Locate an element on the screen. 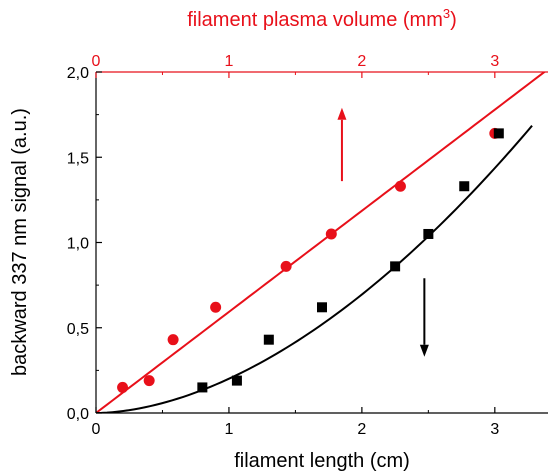  x2-axis-title: filament plasma volume (mm3) is located at coordinates (322, 18).